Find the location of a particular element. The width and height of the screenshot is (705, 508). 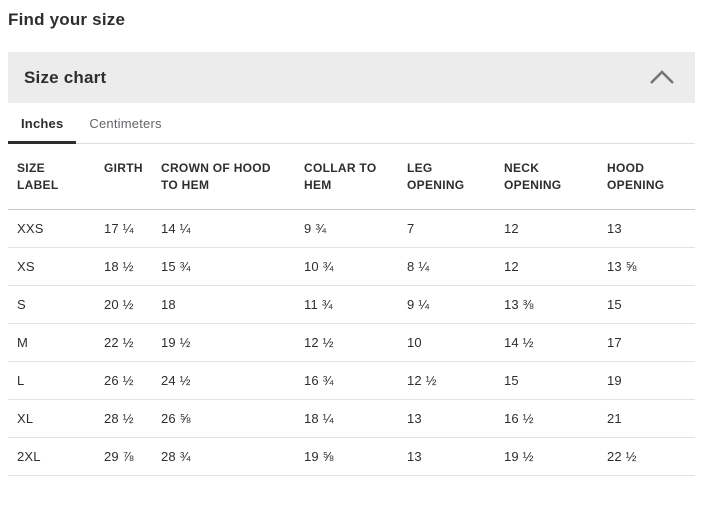

measurement-cell: 9 ¾ is located at coordinates (346, 228).